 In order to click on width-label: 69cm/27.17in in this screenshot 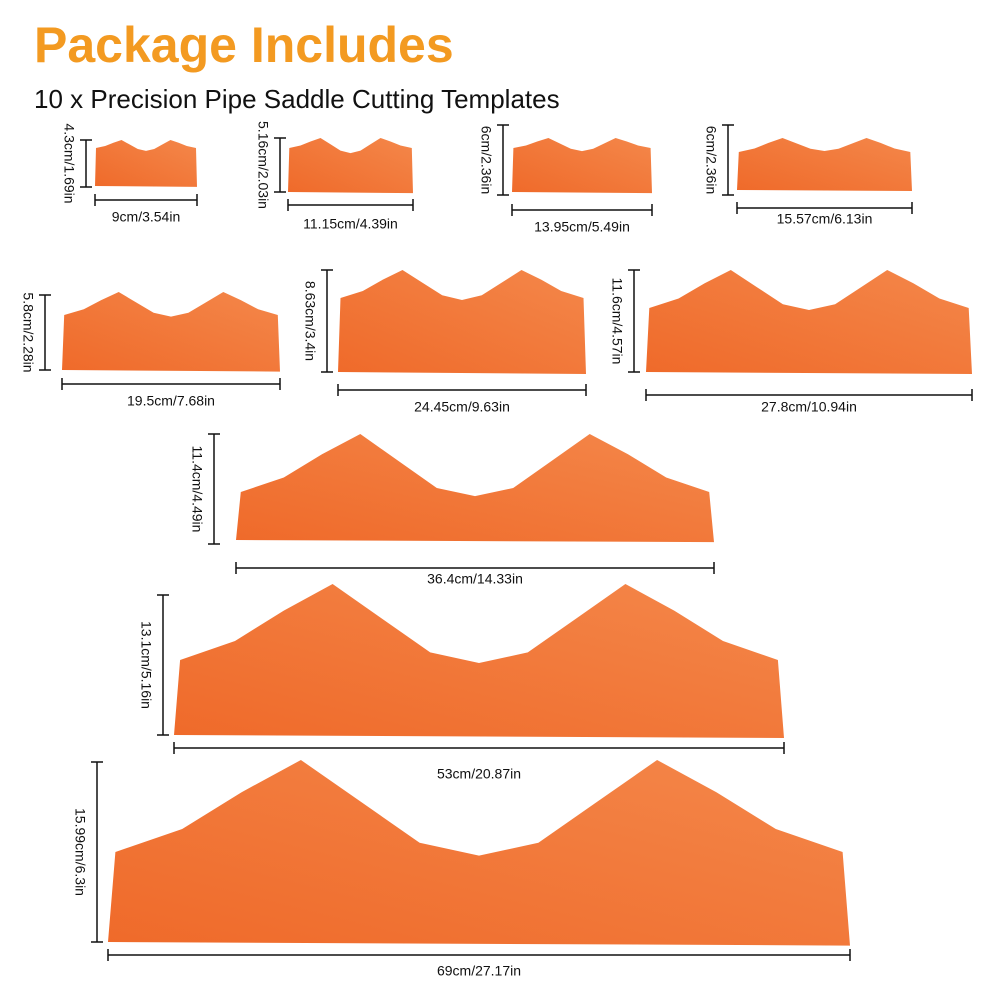, I will do `click(479, 971)`.